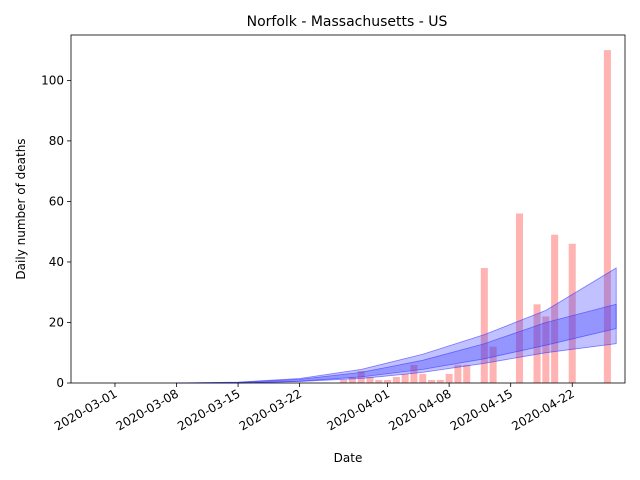 The image size is (640, 480). Describe the element at coordinates (60, 383) in the screenshot. I see `y-tick-label: 0` at that location.